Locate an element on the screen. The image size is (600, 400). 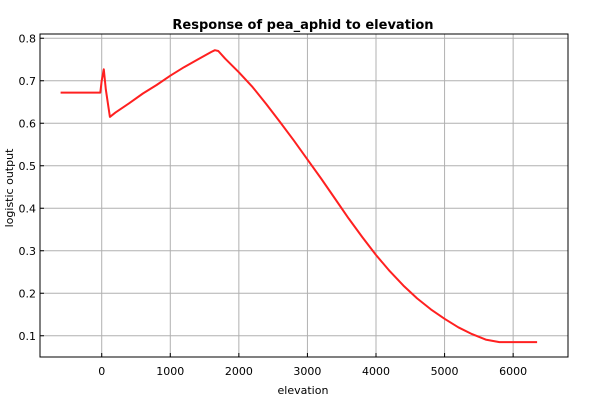
x-tick-label: 5000 is located at coordinates (445, 371).